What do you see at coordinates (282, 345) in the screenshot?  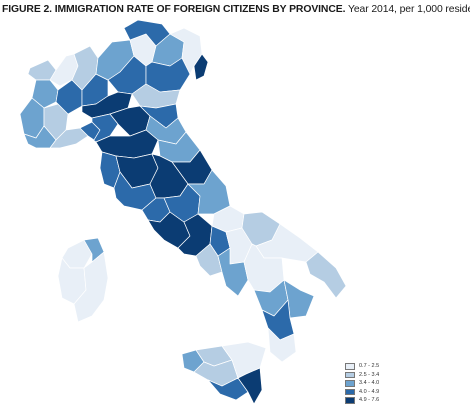 I see `province-calabria-south` at bounding box center [282, 345].